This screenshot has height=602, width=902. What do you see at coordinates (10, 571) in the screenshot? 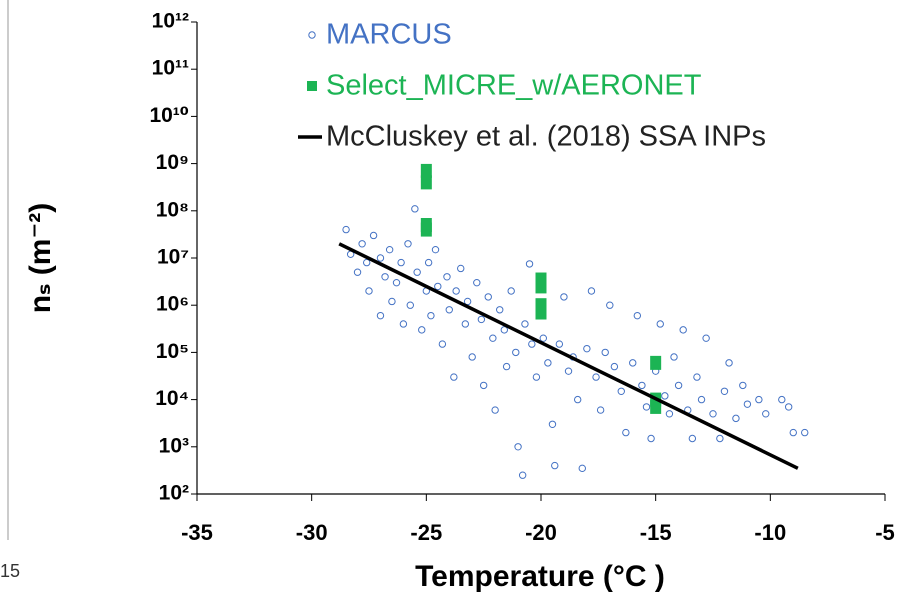
I see `side-text: 15` at bounding box center [10, 571].